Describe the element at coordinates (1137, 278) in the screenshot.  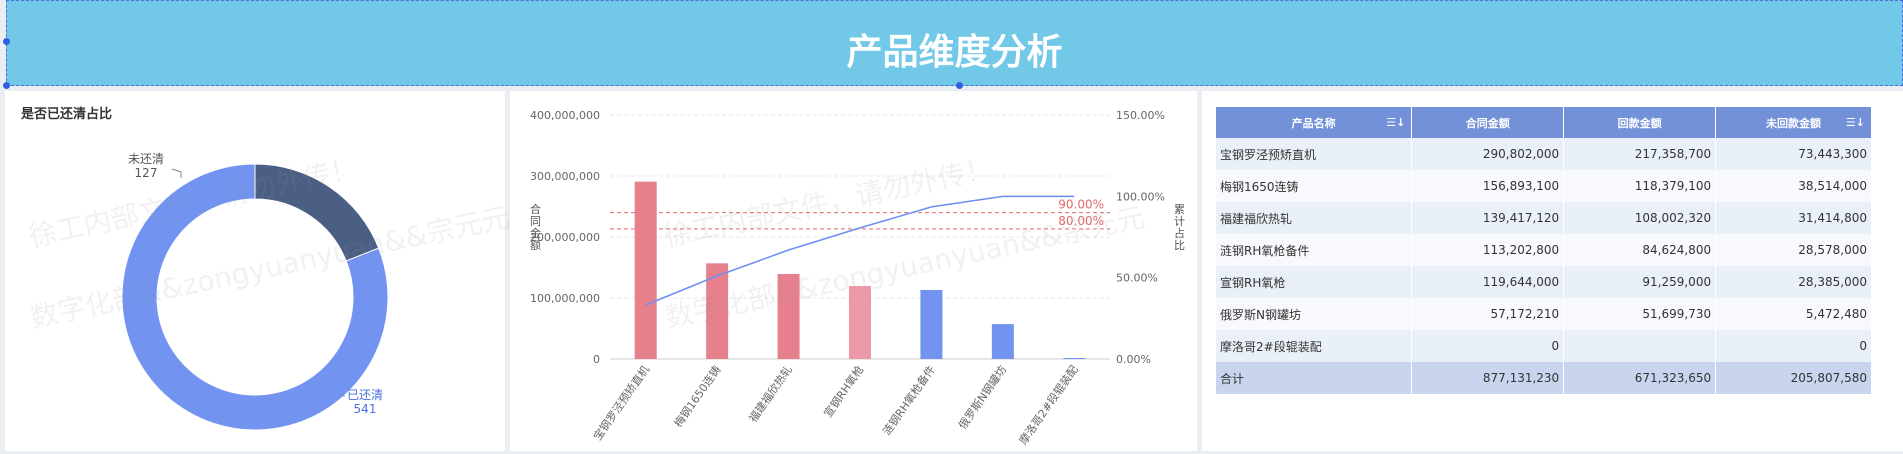
I see `right-tick-label: 50.00%` at that location.